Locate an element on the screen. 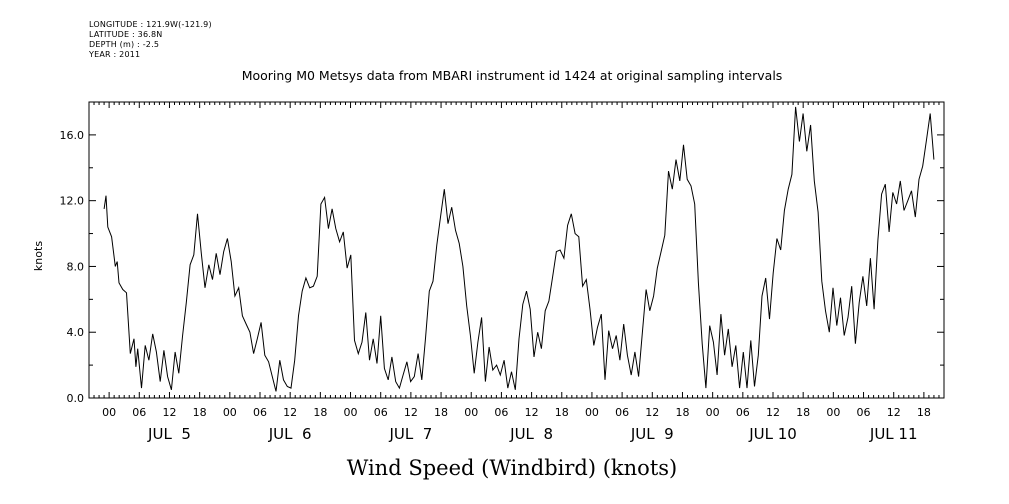 This screenshot has height=504, width=1009. x-day-label: JUL 11 is located at coordinates (893, 434).